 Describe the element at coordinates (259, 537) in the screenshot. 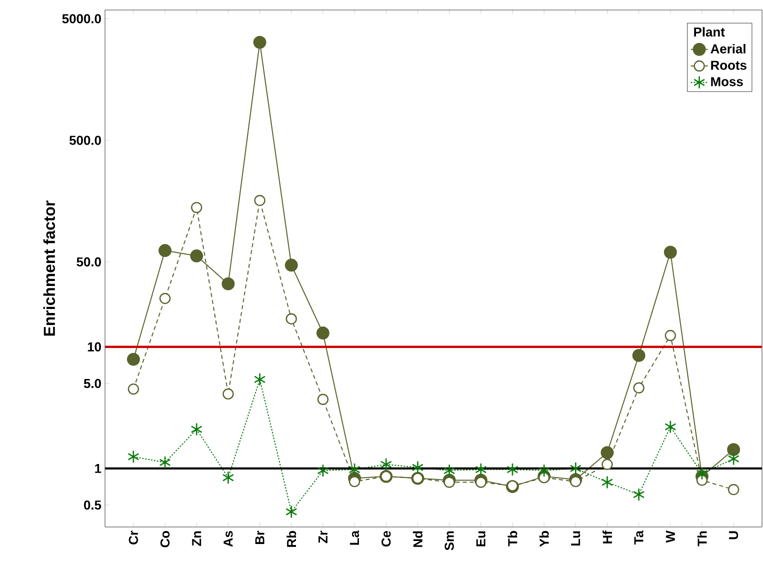

I see `x-tick-label: Br` at that location.